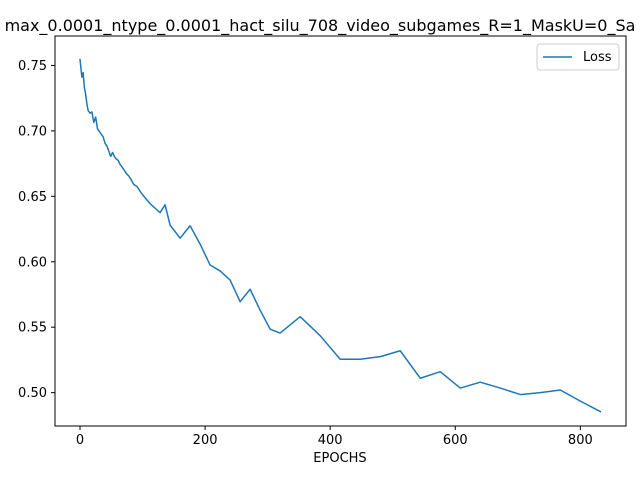  I want to click on legend-box, so click(578, 57).